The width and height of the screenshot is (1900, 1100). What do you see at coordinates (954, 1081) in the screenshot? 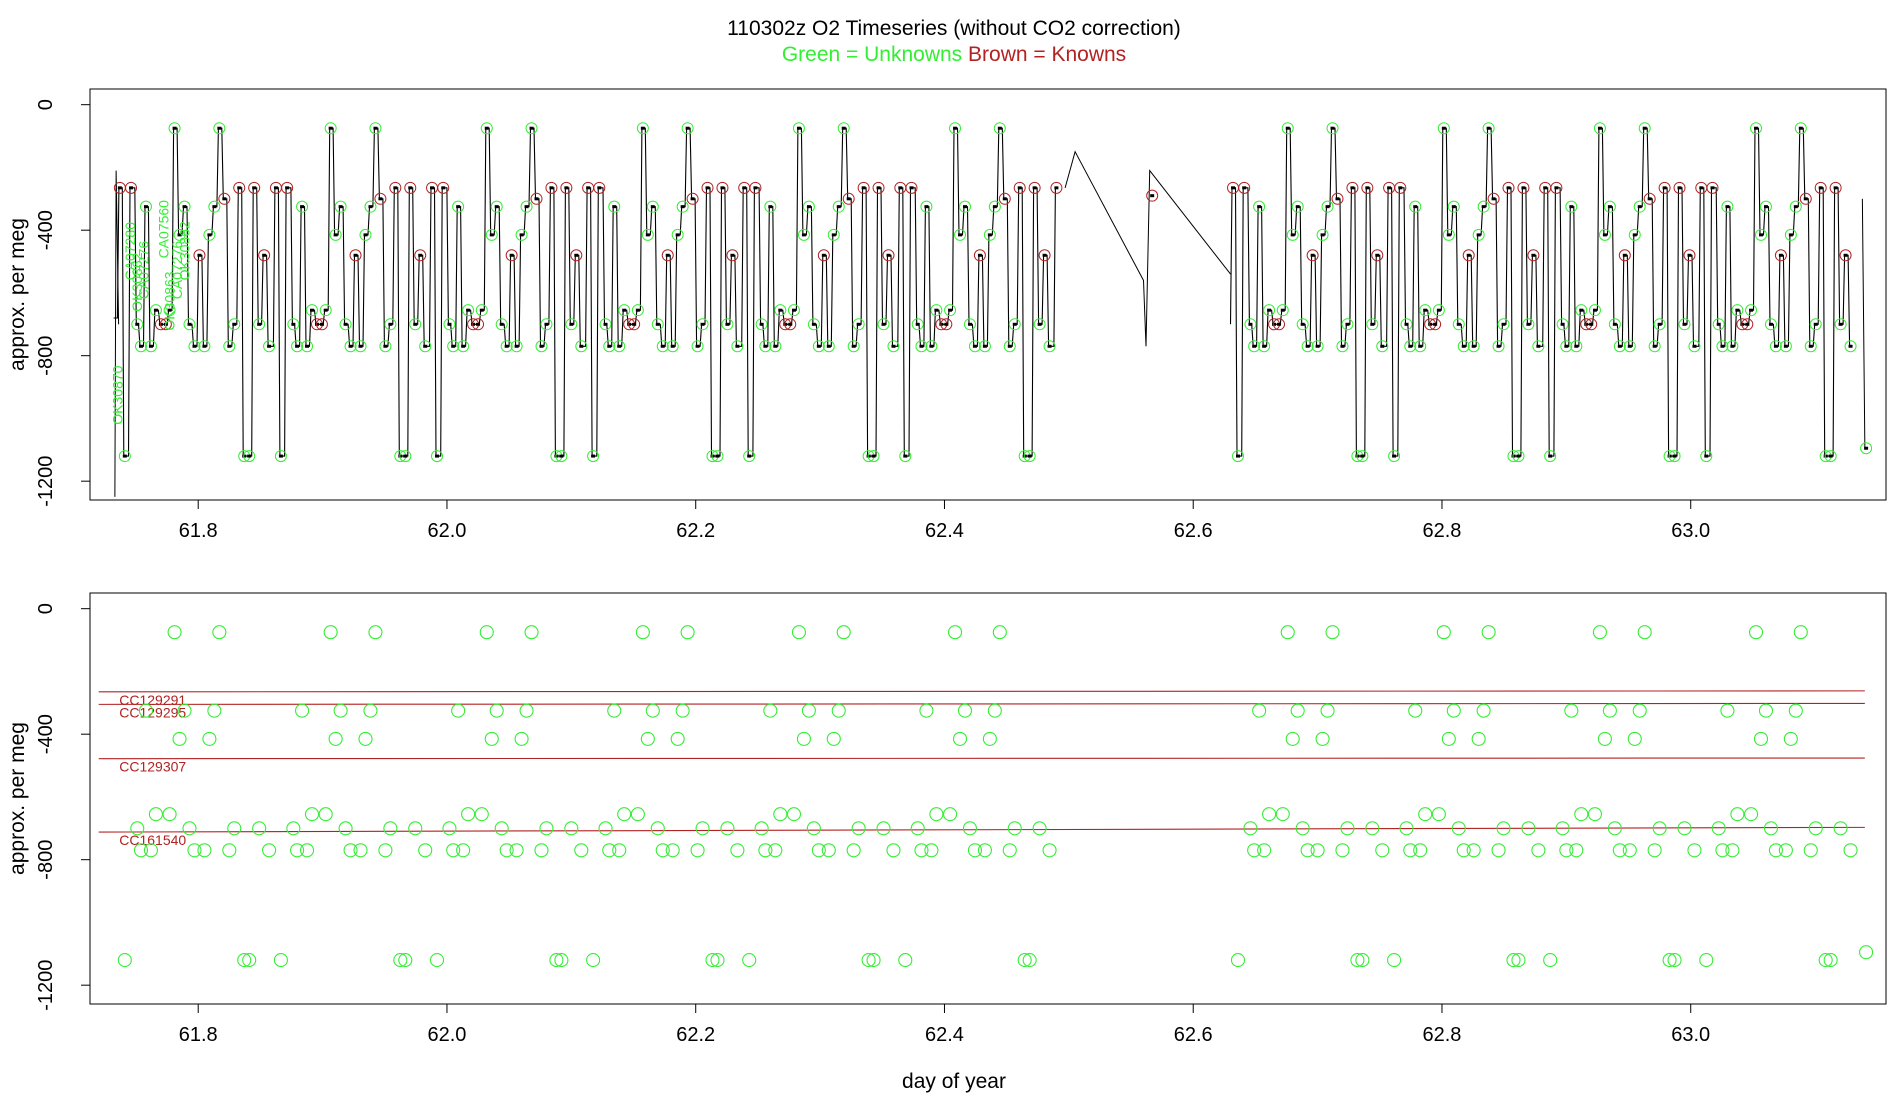
I see `x-axis-label: day of year` at bounding box center [954, 1081].